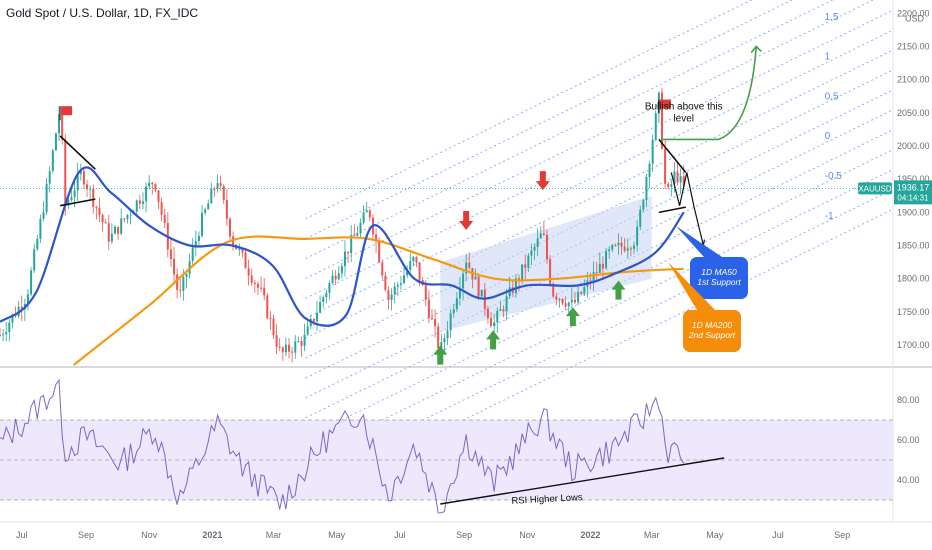  Describe the element at coordinates (915, 18) in the screenshot. I see `currency-label: USD` at that location.